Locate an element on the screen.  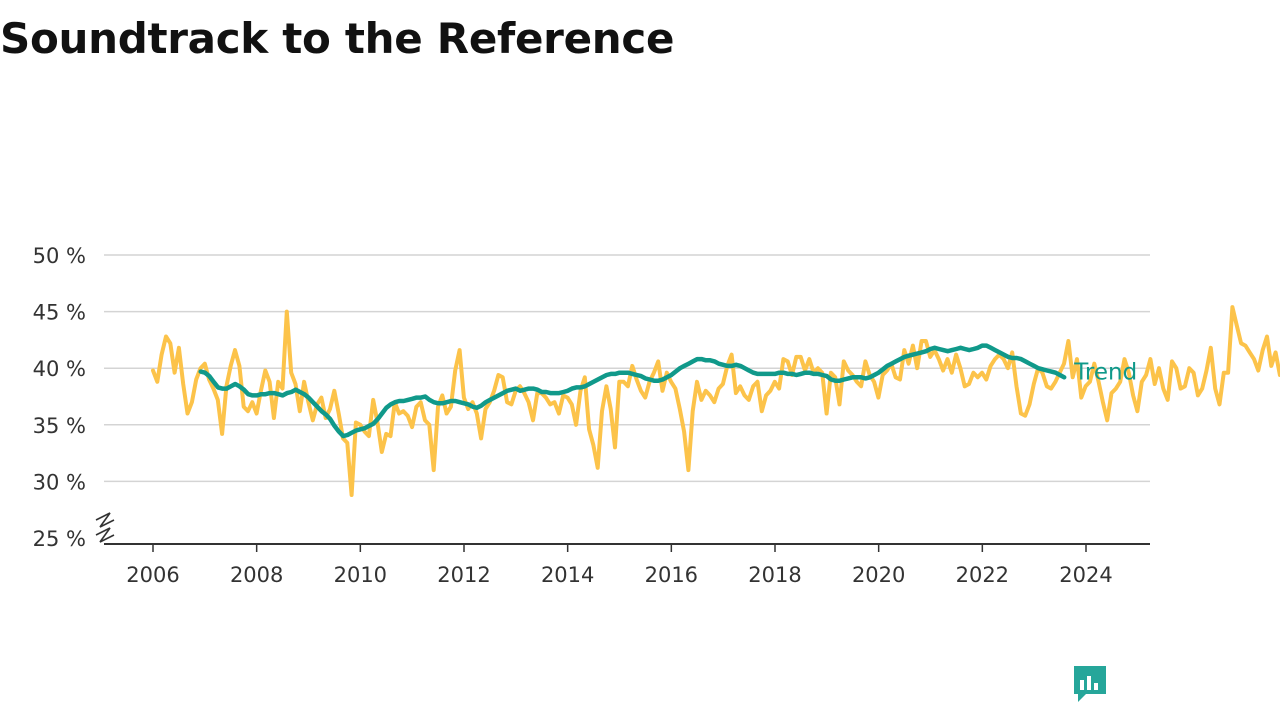
x-tick-label: 2008 is located at coordinates (256, 575).